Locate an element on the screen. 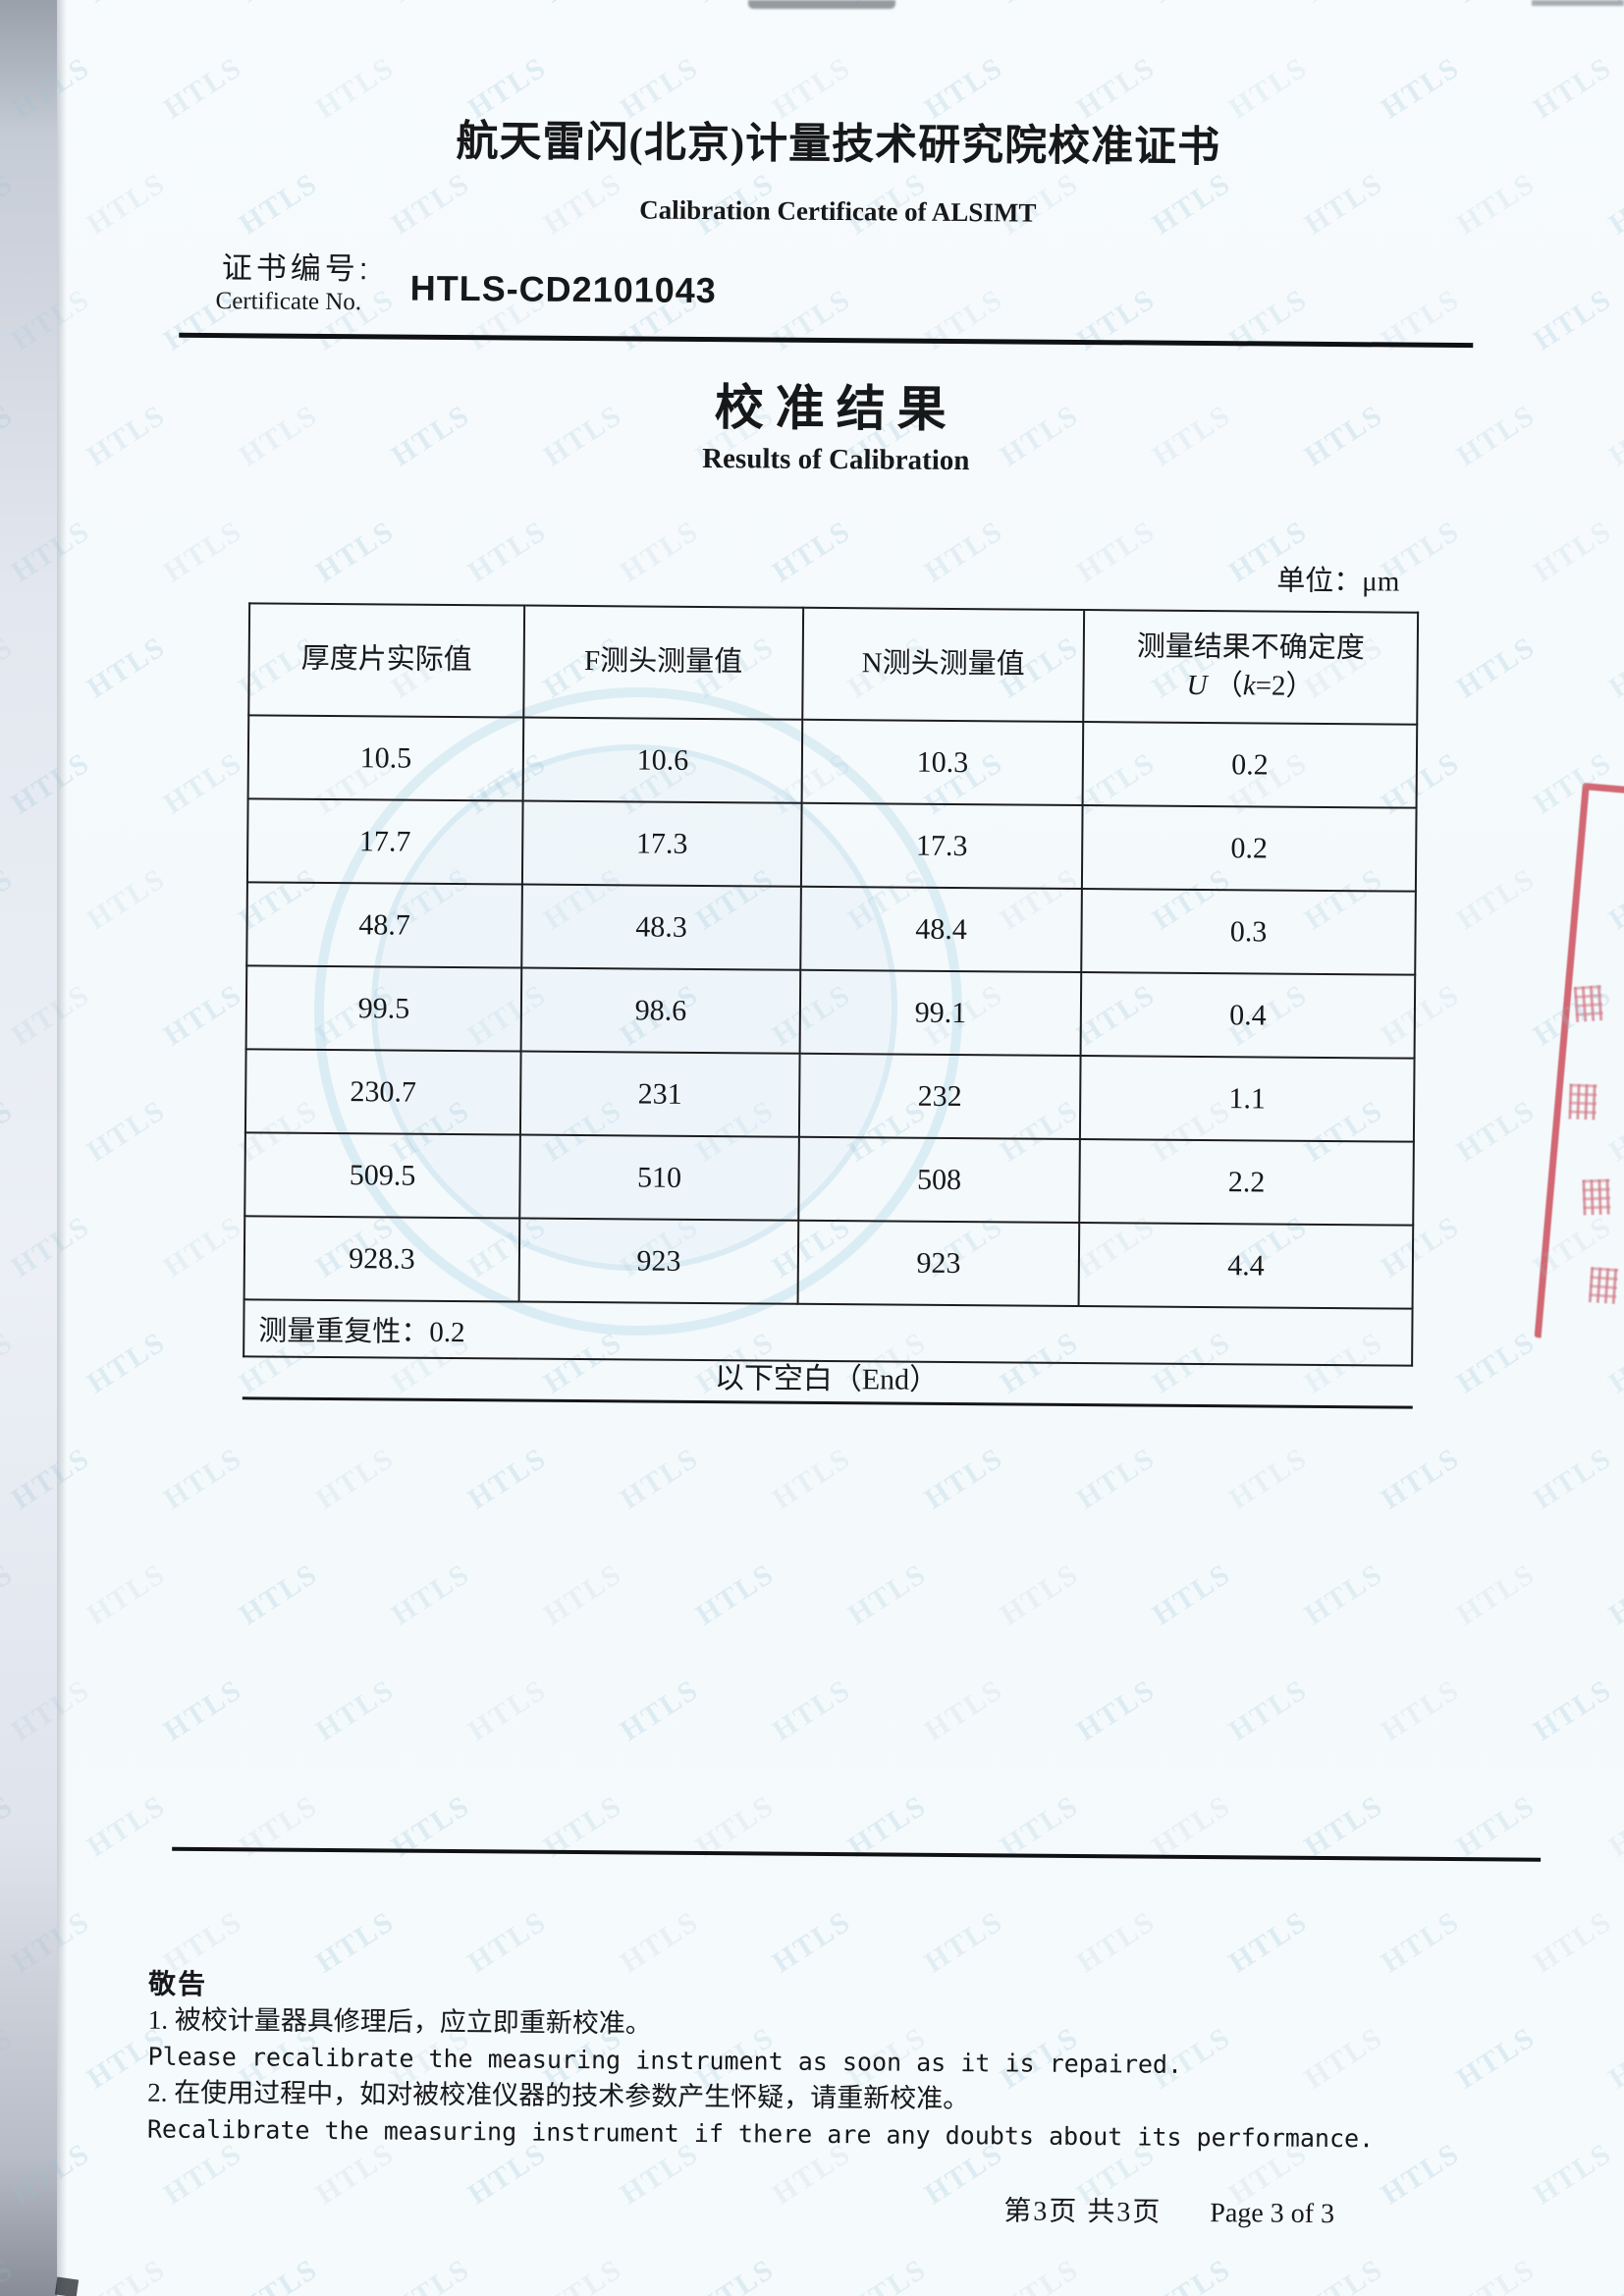  header-n-probe: N测头测量值 is located at coordinates (943, 665).